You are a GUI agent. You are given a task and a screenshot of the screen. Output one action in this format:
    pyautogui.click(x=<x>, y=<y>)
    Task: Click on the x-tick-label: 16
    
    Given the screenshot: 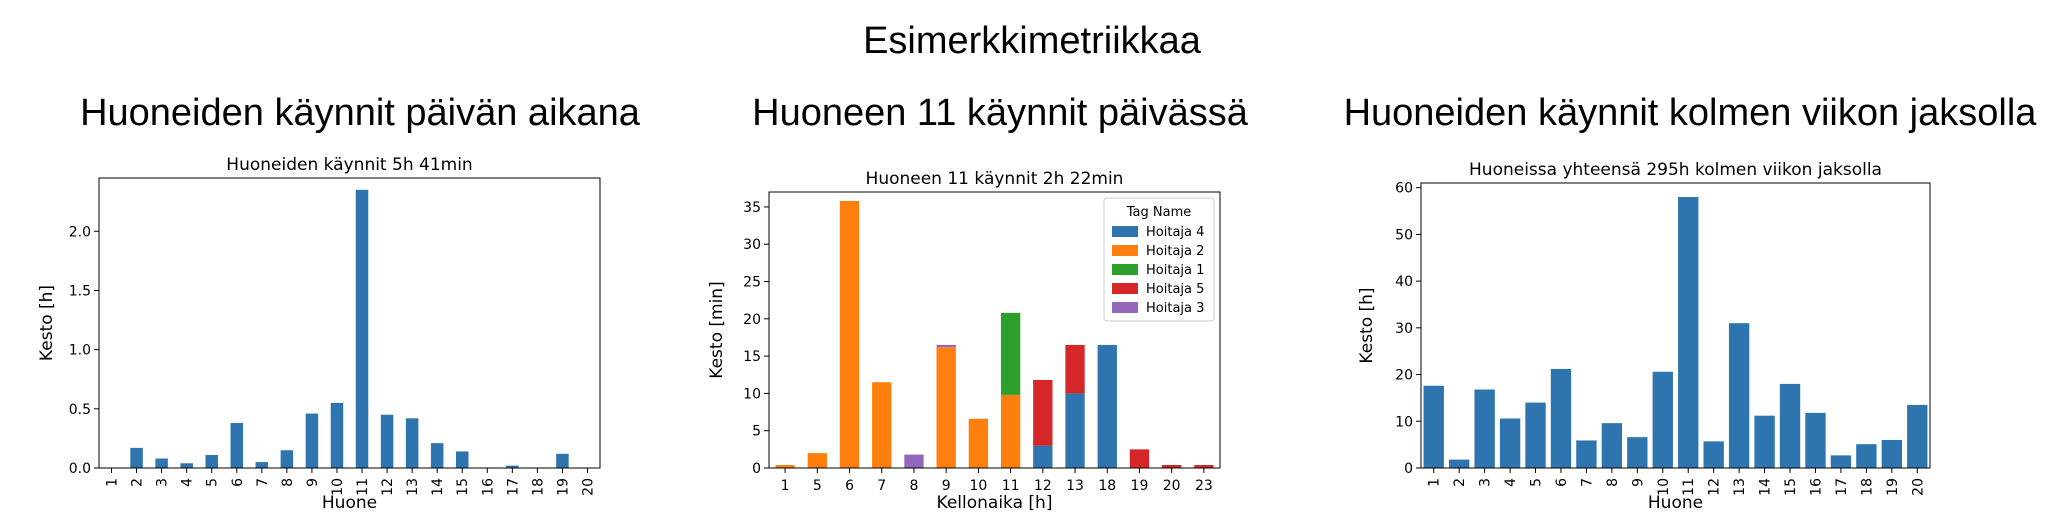 What is the action you would take?
    pyautogui.click(x=1816, y=487)
    